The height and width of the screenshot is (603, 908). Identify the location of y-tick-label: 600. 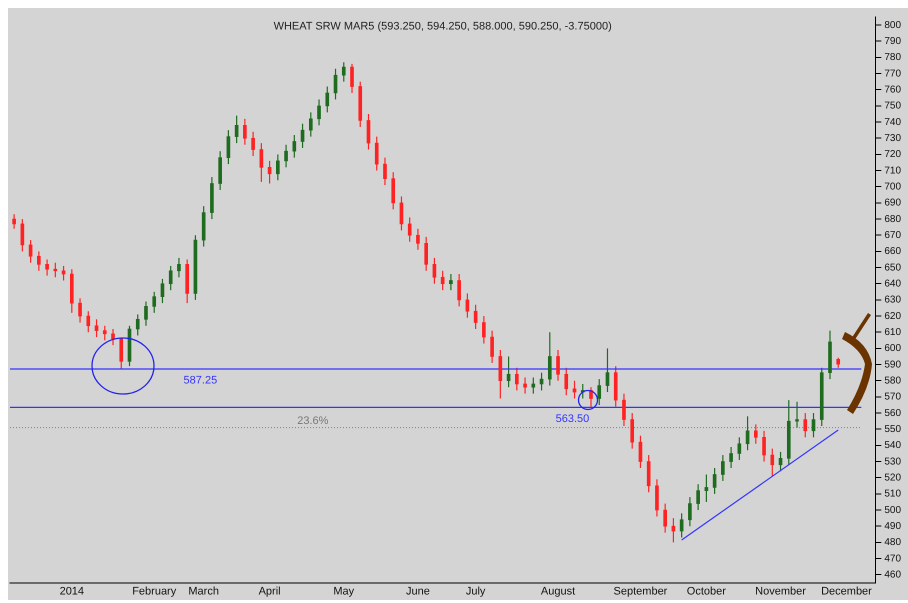
(893, 348).